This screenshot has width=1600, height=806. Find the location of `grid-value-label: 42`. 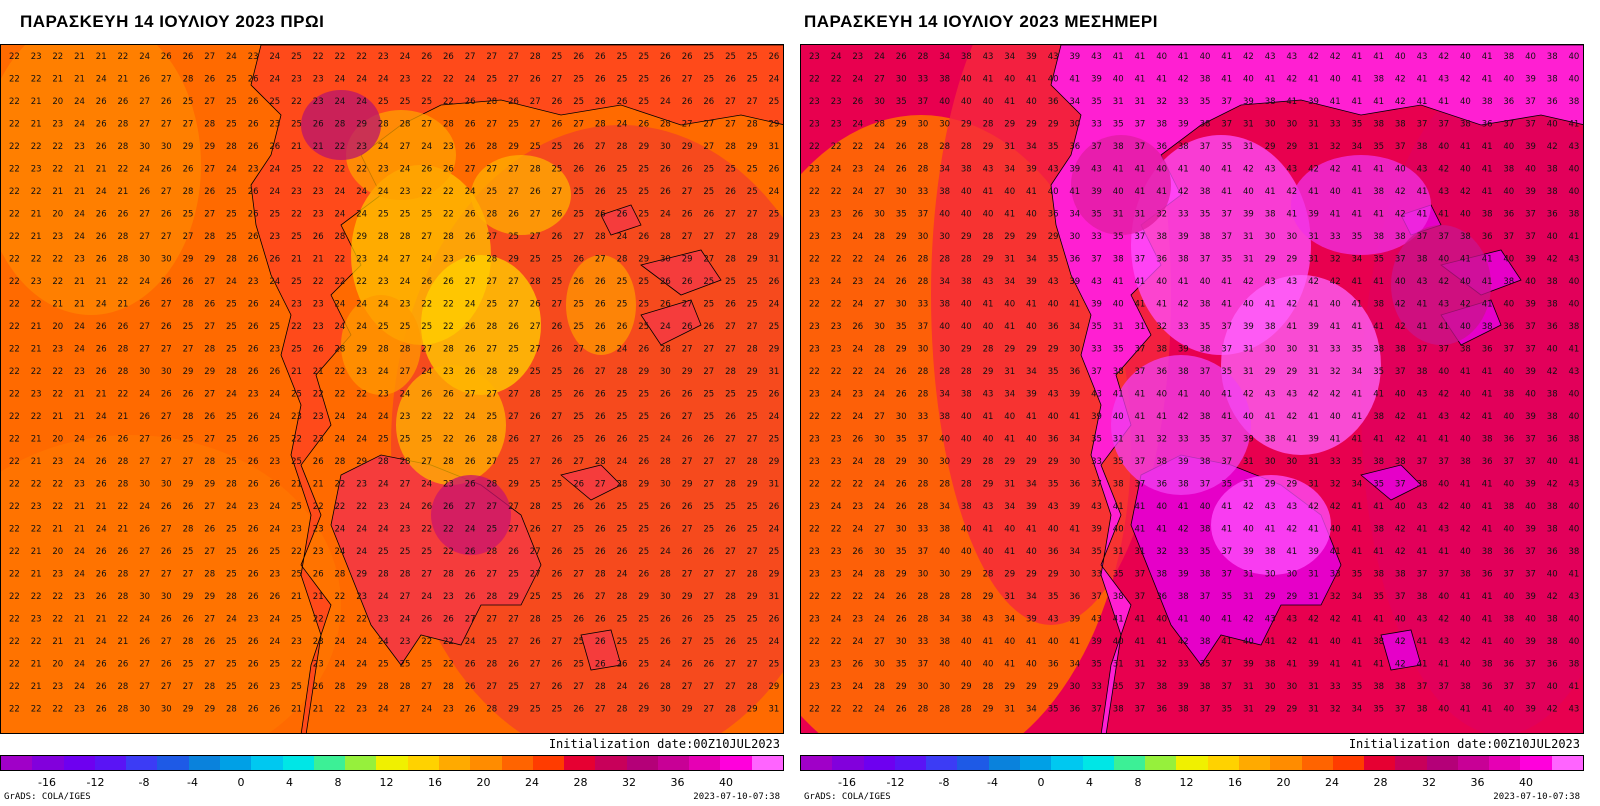

grid-value-label: 42 is located at coordinates (1552, 372).